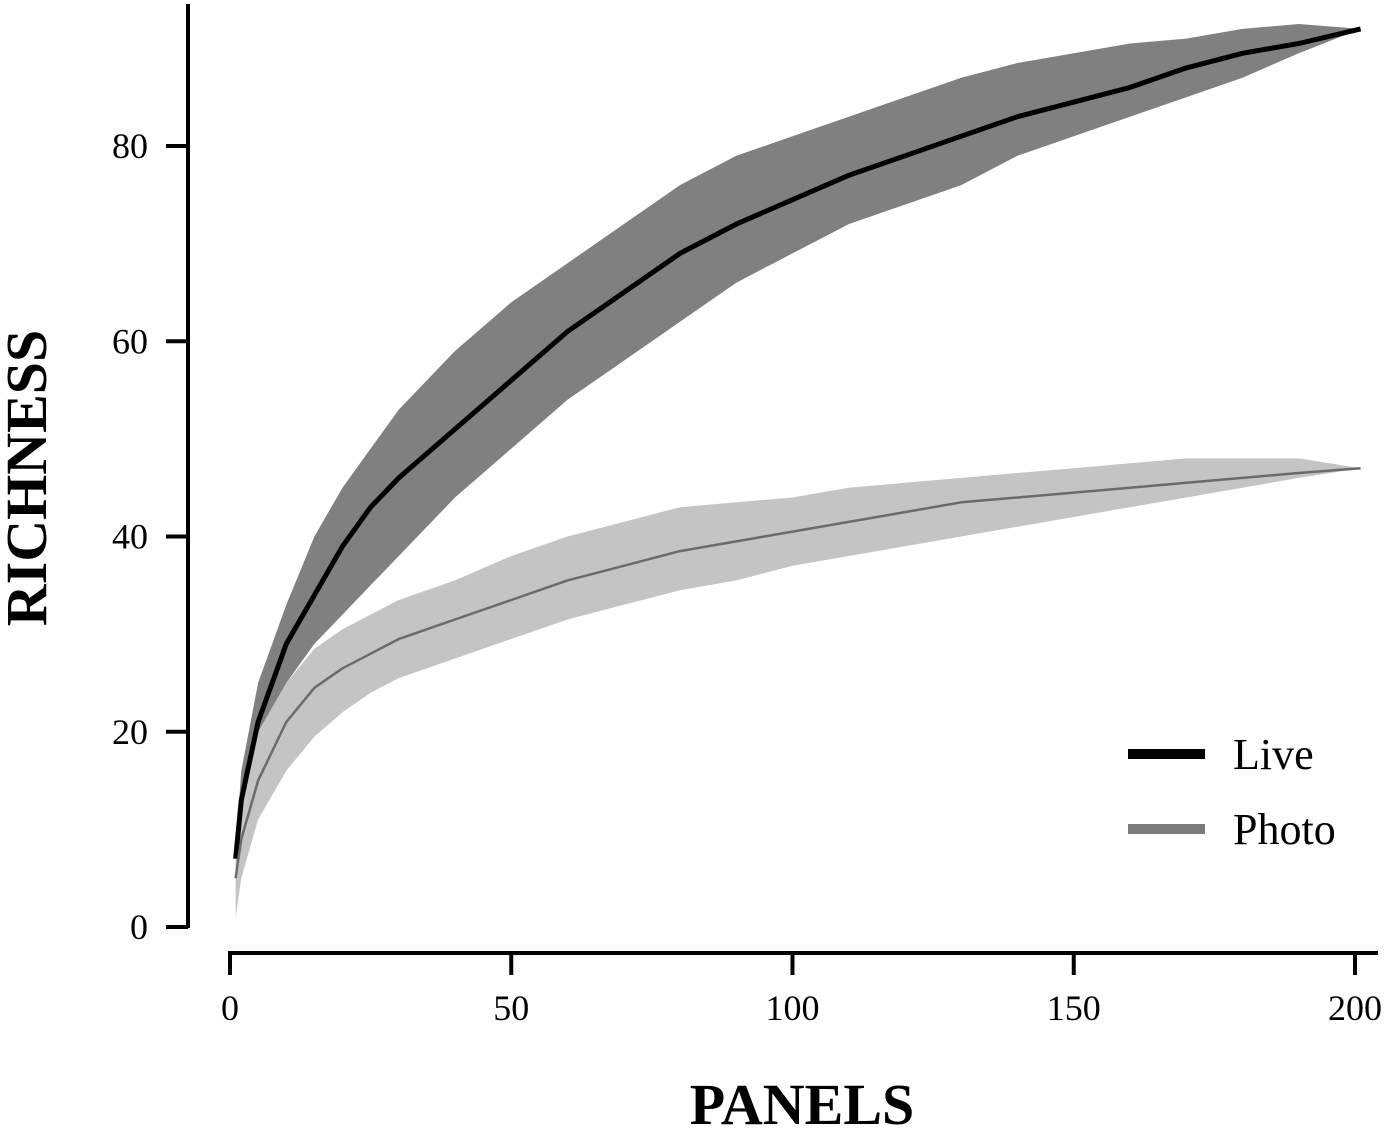  I want to click on legend: Live Photo, so click(1232, 792).